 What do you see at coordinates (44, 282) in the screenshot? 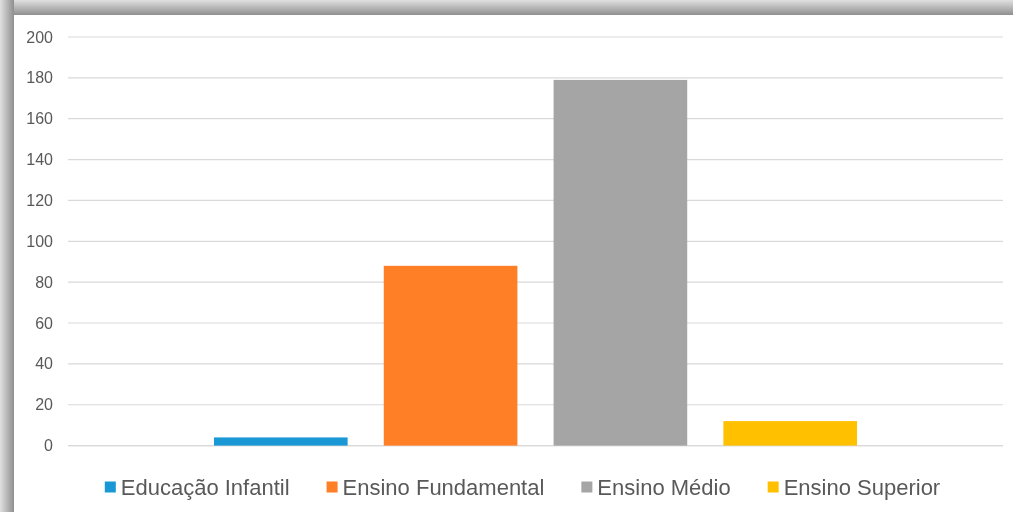
I see `y-tick-label: 80` at bounding box center [44, 282].